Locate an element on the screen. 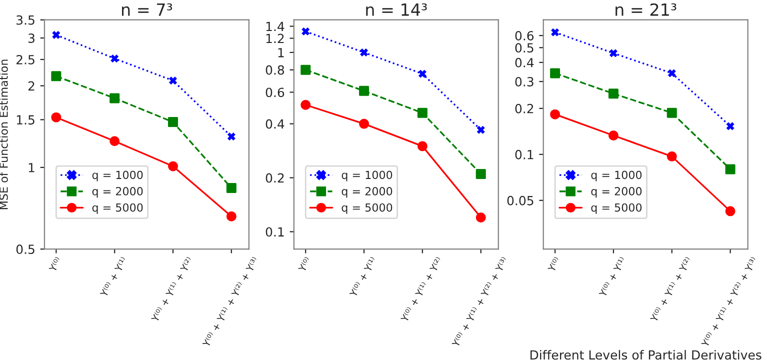  y-tick-label: 3.5 is located at coordinates (25, 20).